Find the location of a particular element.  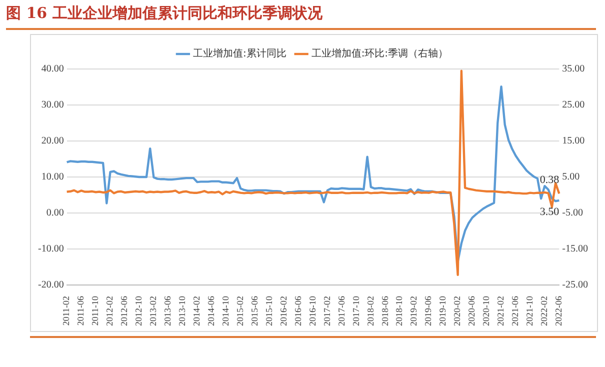

x-tick-label: 2015-02 is located at coordinates (239, 311).